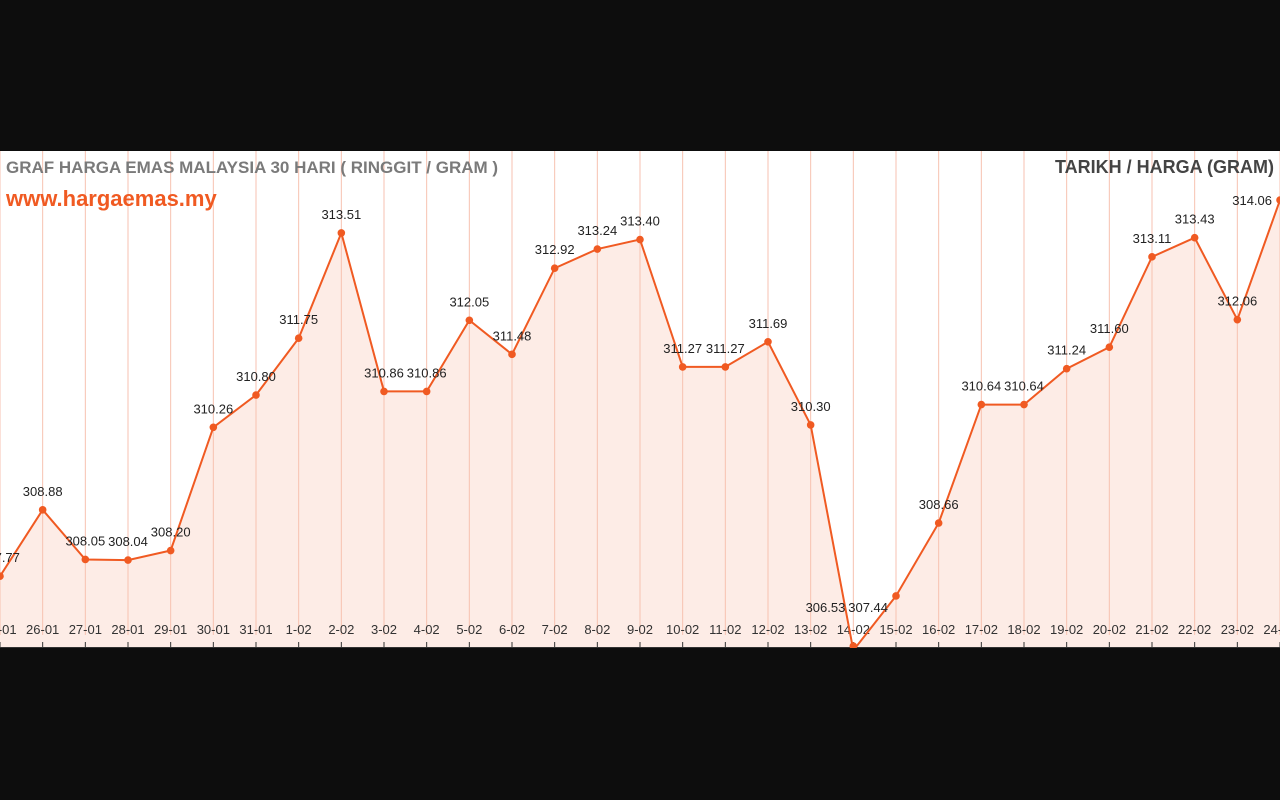  I want to click on x-tick-label: 24-02, so click(1271, 629).